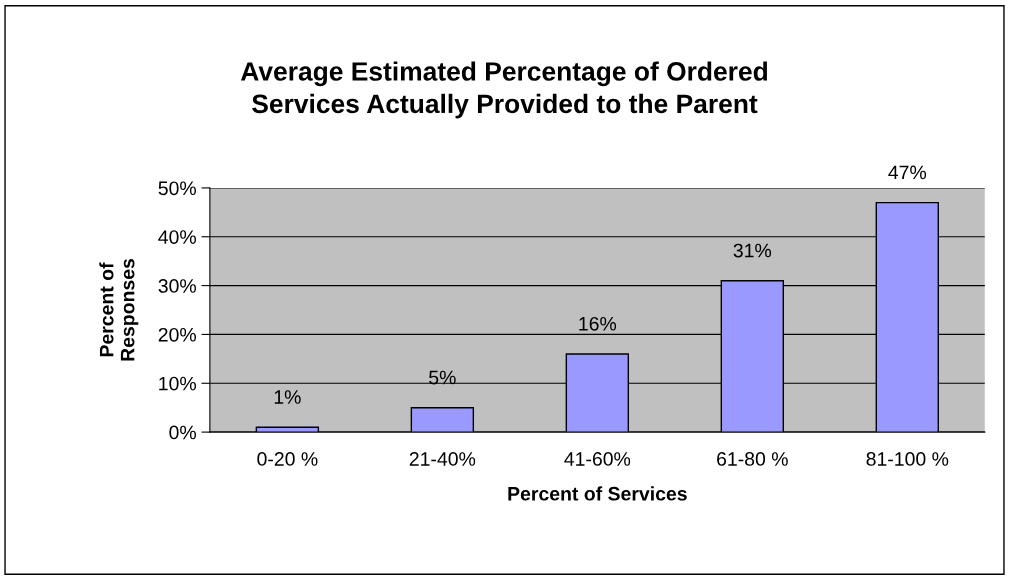 The height and width of the screenshot is (580, 1009). What do you see at coordinates (442, 459) in the screenshot?
I see `x-tick-label: 21-40%` at bounding box center [442, 459].